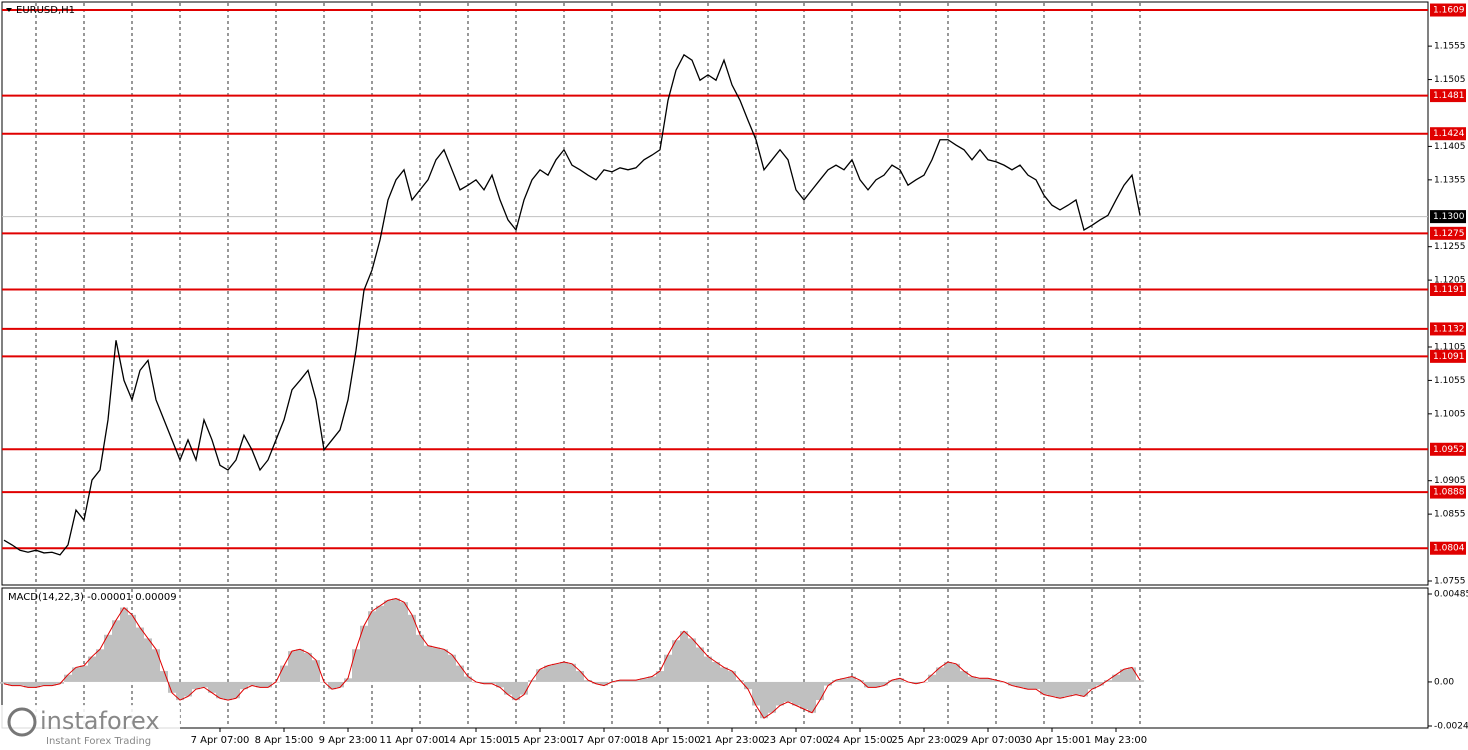 Image resolution: width=1468 pixels, height=750 pixels. What do you see at coordinates (1449, 96) in the screenshot?
I see `level-label: 1.1481` at bounding box center [1449, 96].